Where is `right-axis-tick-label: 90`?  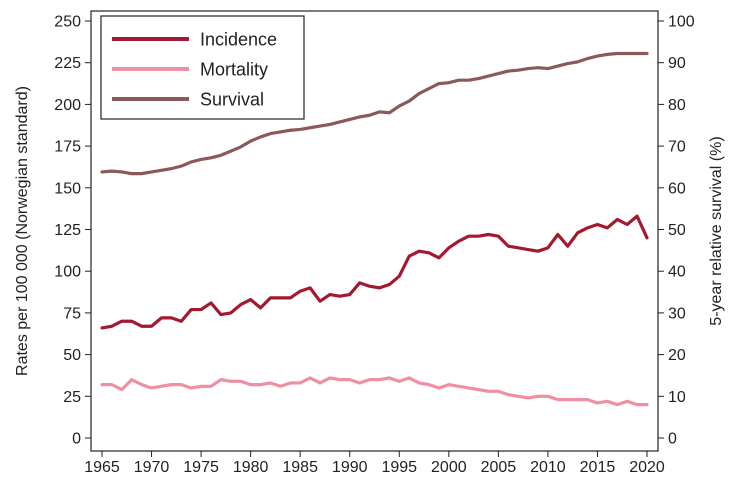
right-axis-tick-label: 90 is located at coordinates (677, 63).